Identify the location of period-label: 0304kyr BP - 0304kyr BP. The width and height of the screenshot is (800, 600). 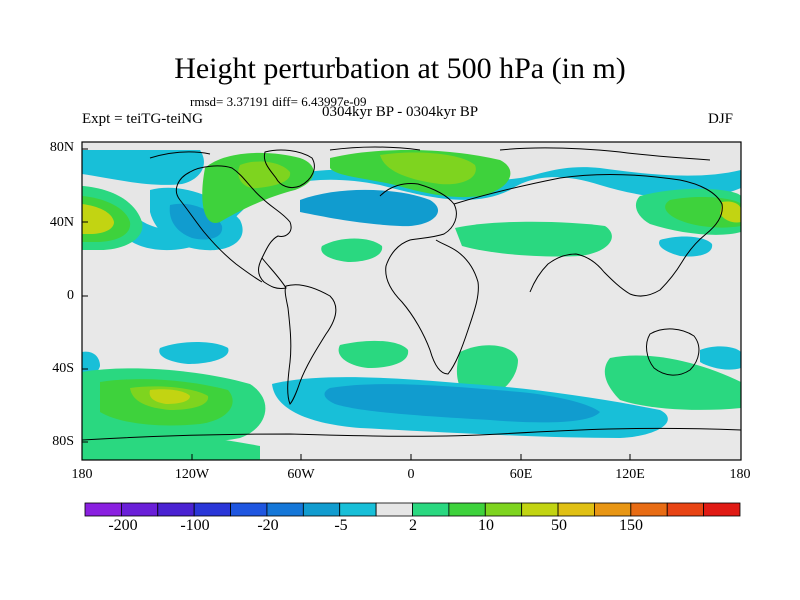
(400, 112).